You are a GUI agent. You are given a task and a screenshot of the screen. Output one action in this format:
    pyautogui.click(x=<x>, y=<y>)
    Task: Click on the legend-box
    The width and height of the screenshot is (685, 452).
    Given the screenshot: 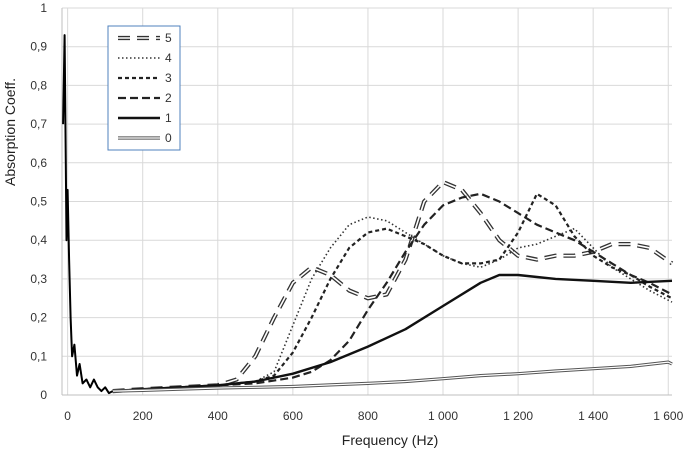 What is the action you would take?
    pyautogui.click(x=144, y=88)
    